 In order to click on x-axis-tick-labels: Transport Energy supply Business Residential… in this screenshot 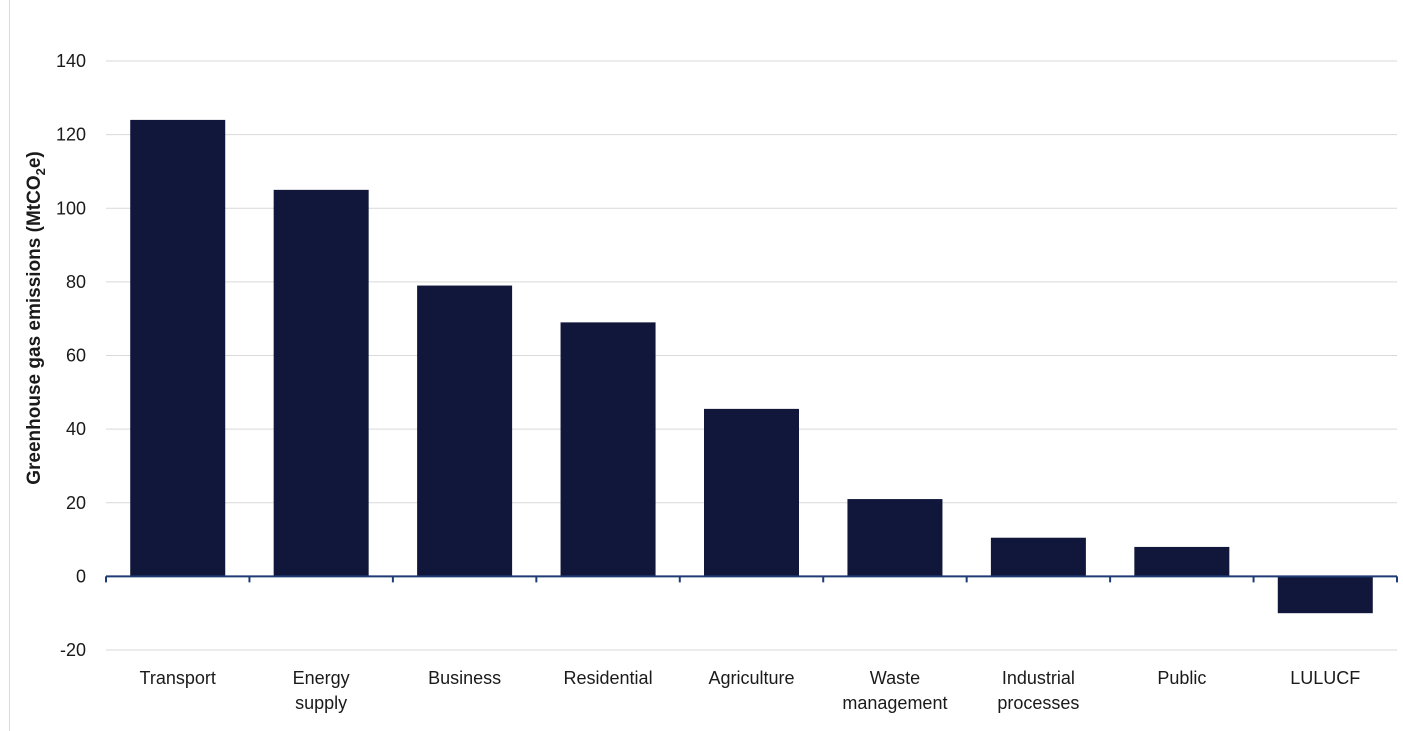, I will do `click(750, 690)`.